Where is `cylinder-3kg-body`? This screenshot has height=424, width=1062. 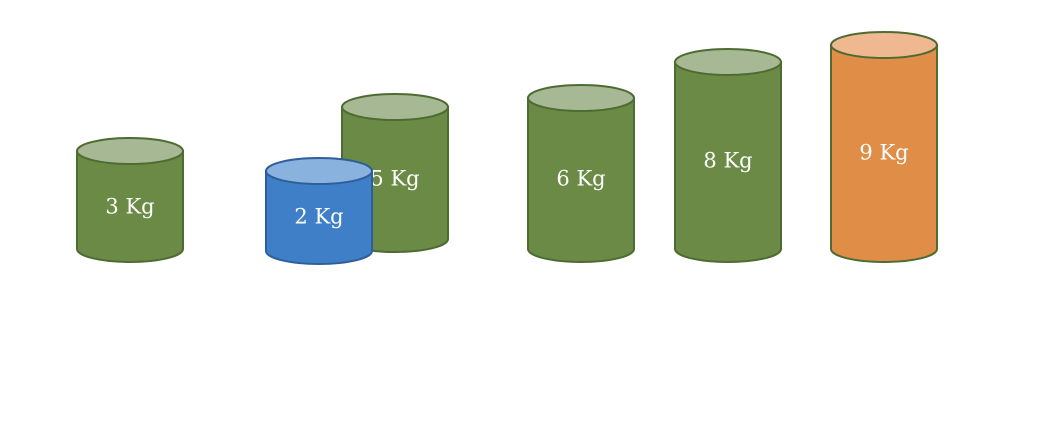 cylinder-3kg-body is located at coordinates (130, 206).